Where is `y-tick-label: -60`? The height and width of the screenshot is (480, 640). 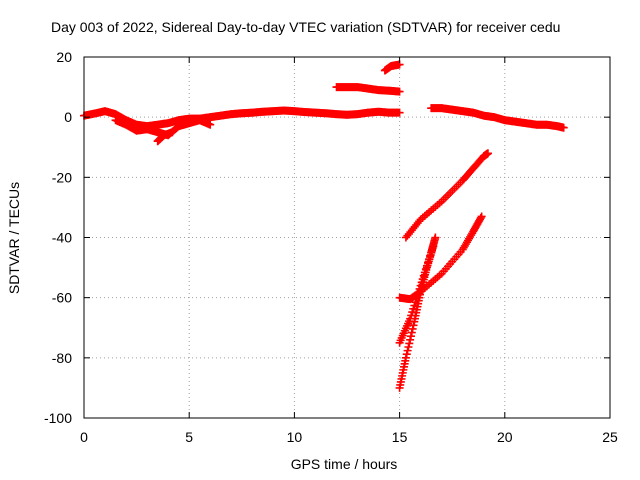 y-tick-label: -60 is located at coordinates (62, 298).